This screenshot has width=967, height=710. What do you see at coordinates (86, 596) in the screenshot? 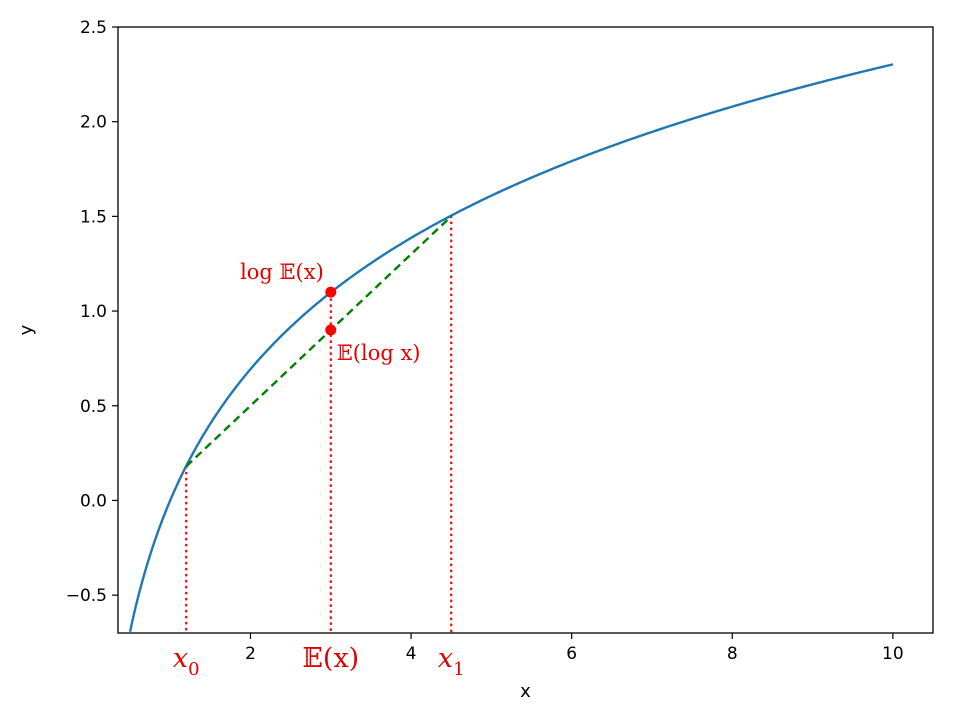
I see `y-tick-label: −0.5` at bounding box center [86, 596].